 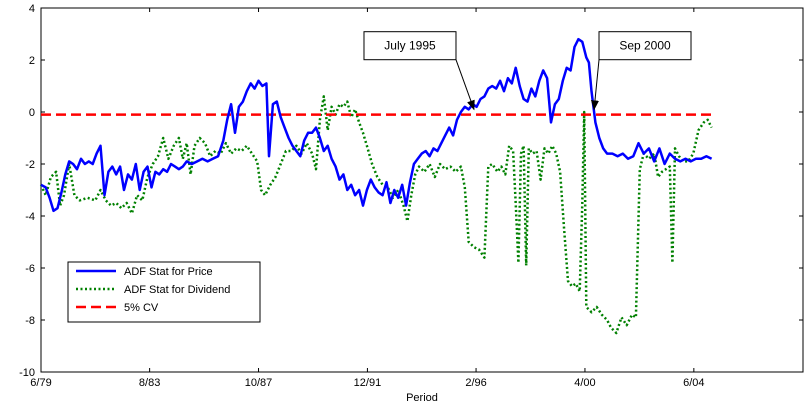 What do you see at coordinates (149, 383) in the screenshot?
I see `x-tick-label: 8/83` at bounding box center [149, 383].